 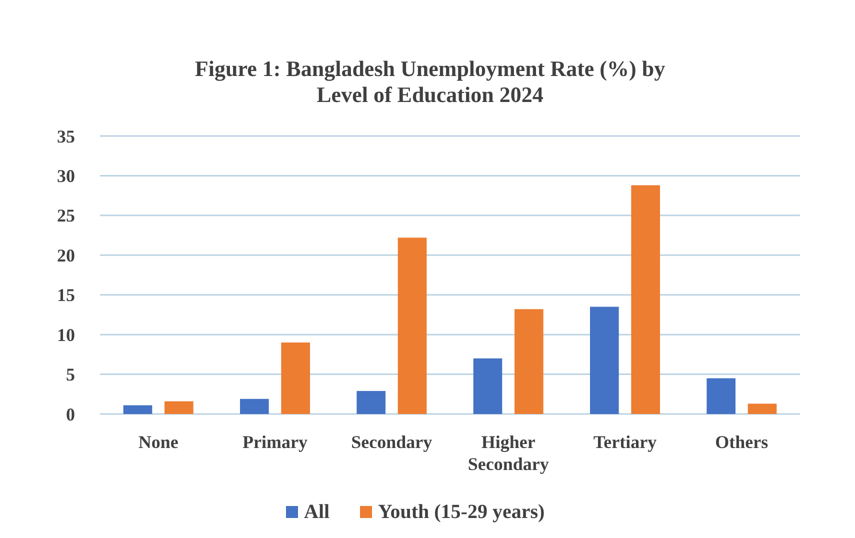 I want to click on x-tick-label: Secondary, so click(x=391, y=442).